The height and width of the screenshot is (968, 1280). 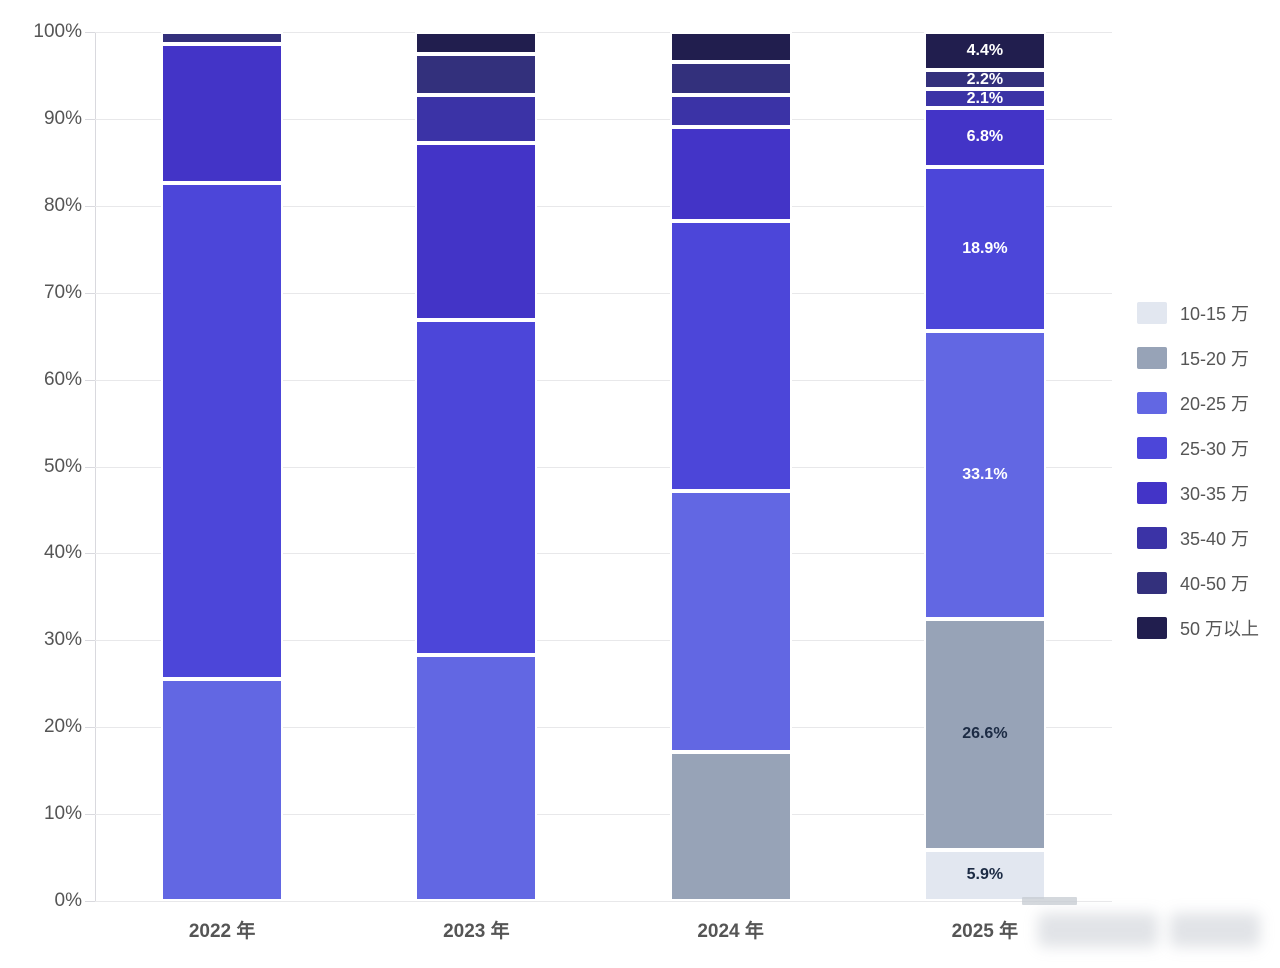 I want to click on x-tick-label: 2022 年, so click(x=222, y=931).